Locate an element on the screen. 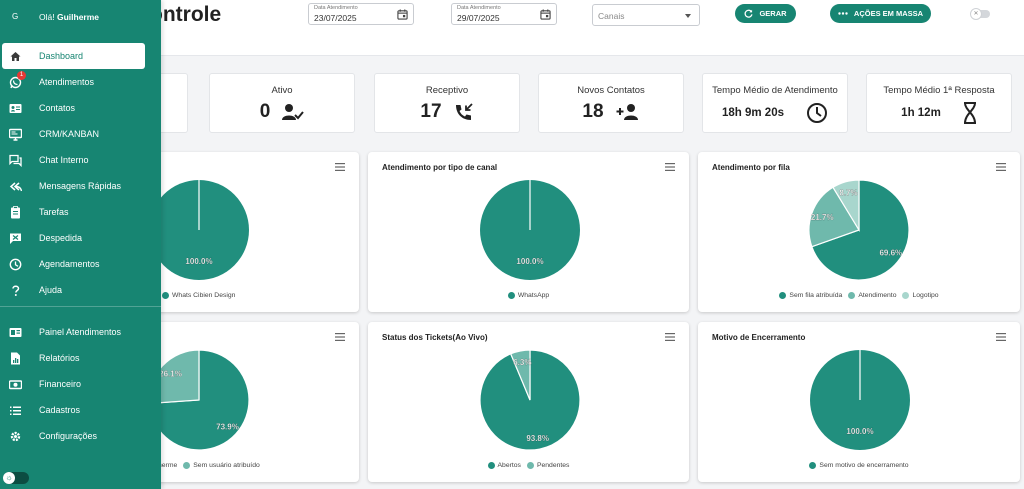 The width and height of the screenshot is (1024, 489). kpi-card-novos-contatos: Novos Contatos 18 is located at coordinates (611, 103).